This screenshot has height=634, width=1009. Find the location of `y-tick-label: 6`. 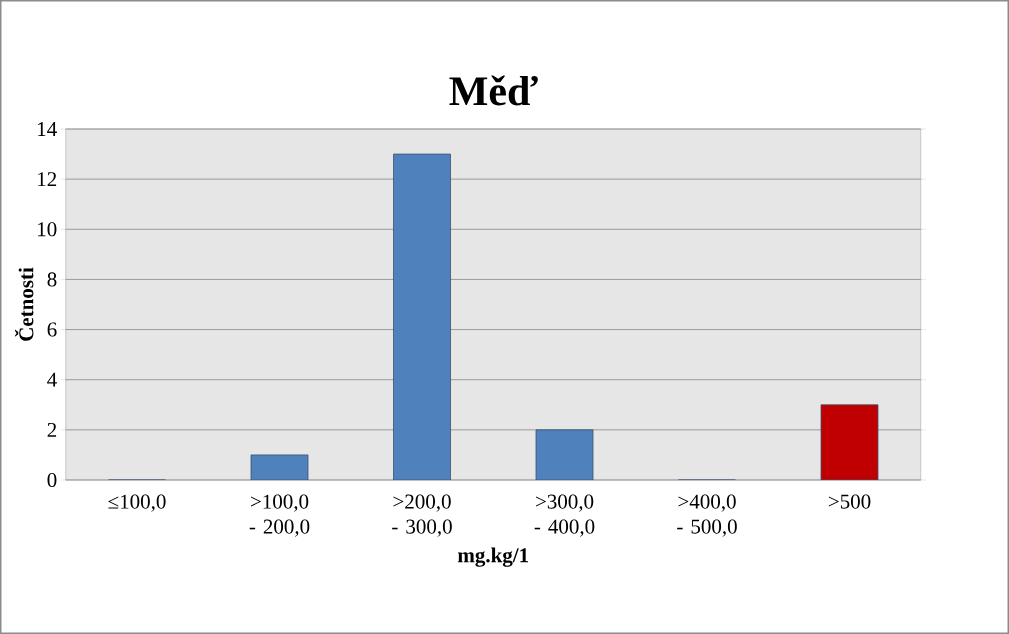

y-tick-label: 6 is located at coordinates (52, 329).